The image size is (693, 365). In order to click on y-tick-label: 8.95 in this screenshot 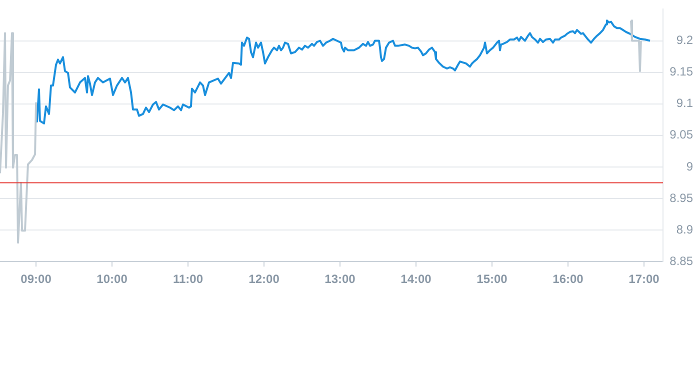, I will do `click(681, 197)`.